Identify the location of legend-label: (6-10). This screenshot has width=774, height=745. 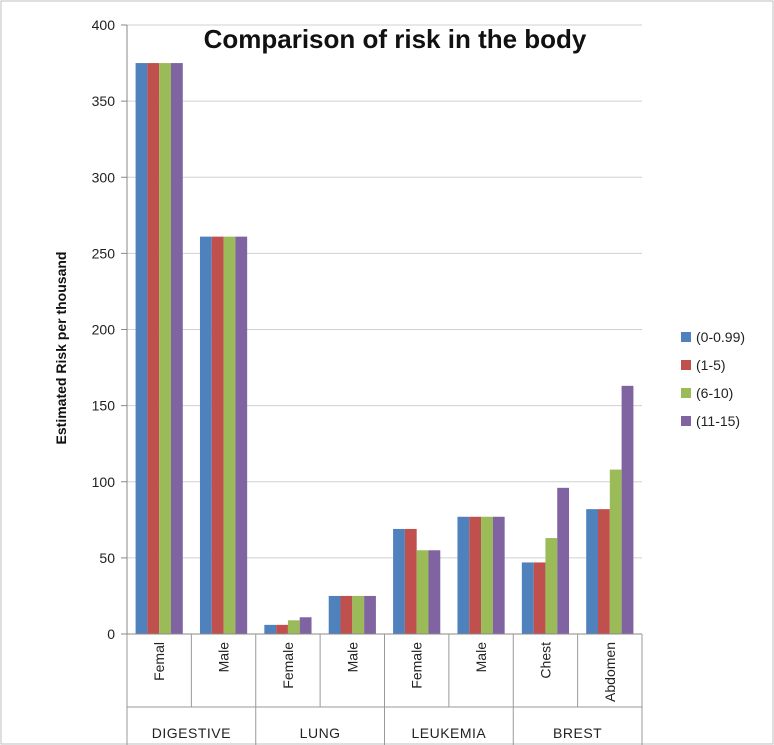
(714, 393).